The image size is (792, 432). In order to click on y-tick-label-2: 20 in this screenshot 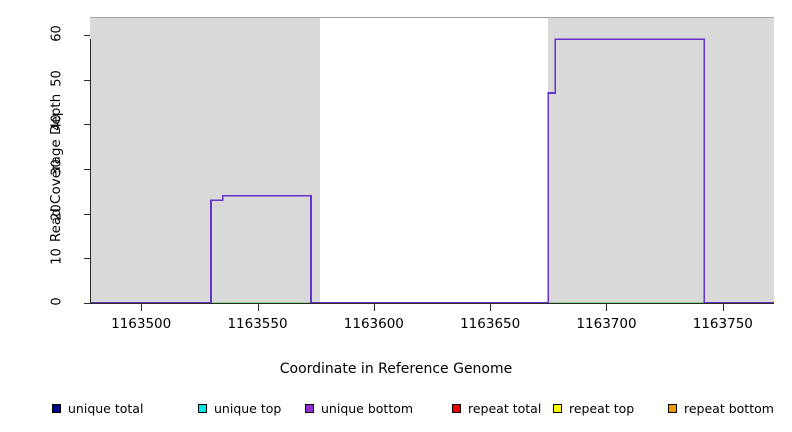, I will do `click(57, 212)`.